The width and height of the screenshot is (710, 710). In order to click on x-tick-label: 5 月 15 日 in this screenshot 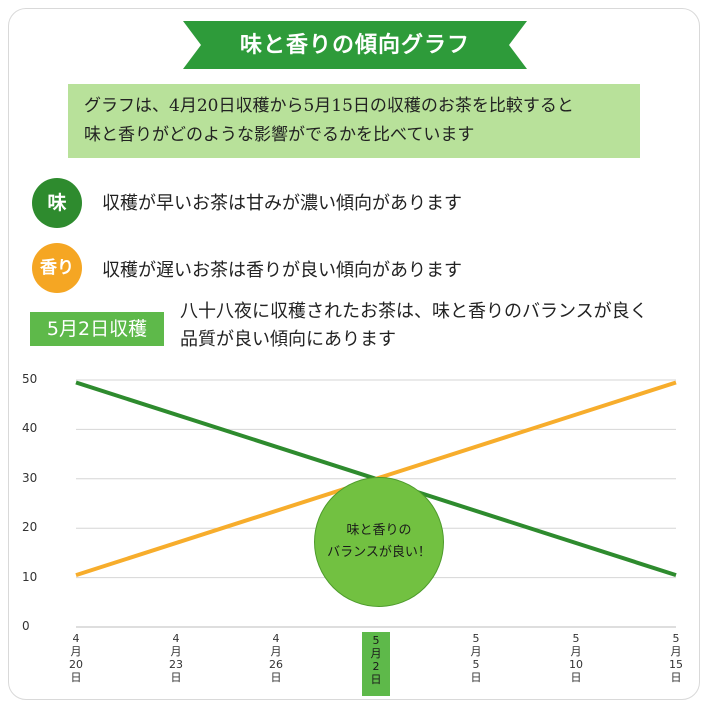, I will do `click(676, 658)`.